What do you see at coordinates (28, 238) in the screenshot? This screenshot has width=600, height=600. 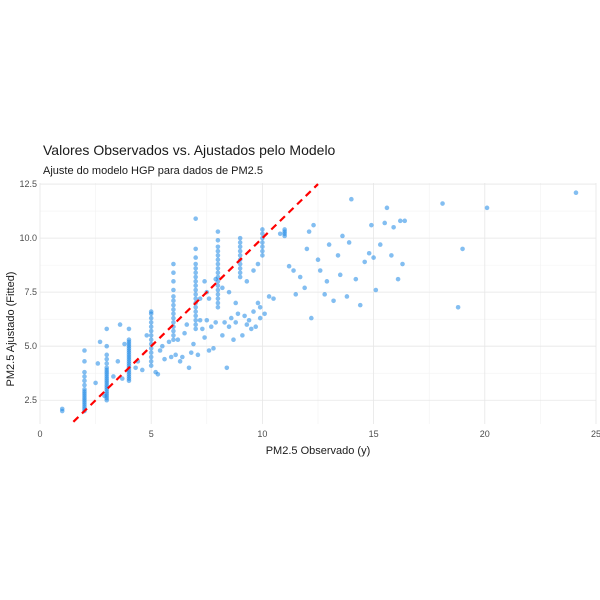 I see `y-tick-label: 10.0` at bounding box center [28, 238].